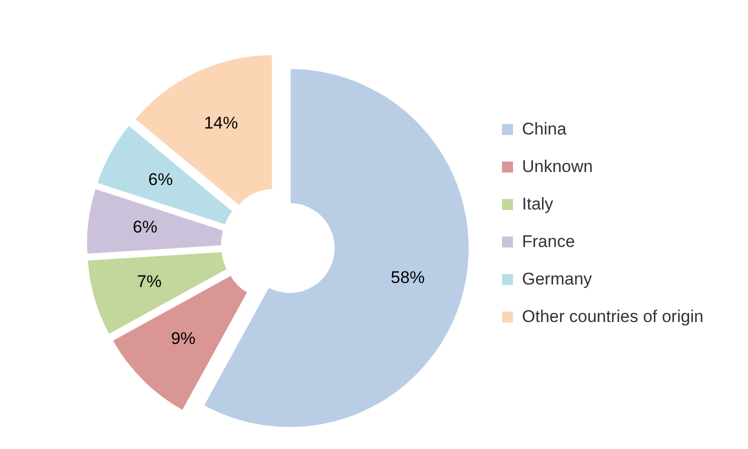 The height and width of the screenshot is (449, 748). What do you see at coordinates (221, 122) in the screenshot?
I see `data-label: 14%` at bounding box center [221, 122].